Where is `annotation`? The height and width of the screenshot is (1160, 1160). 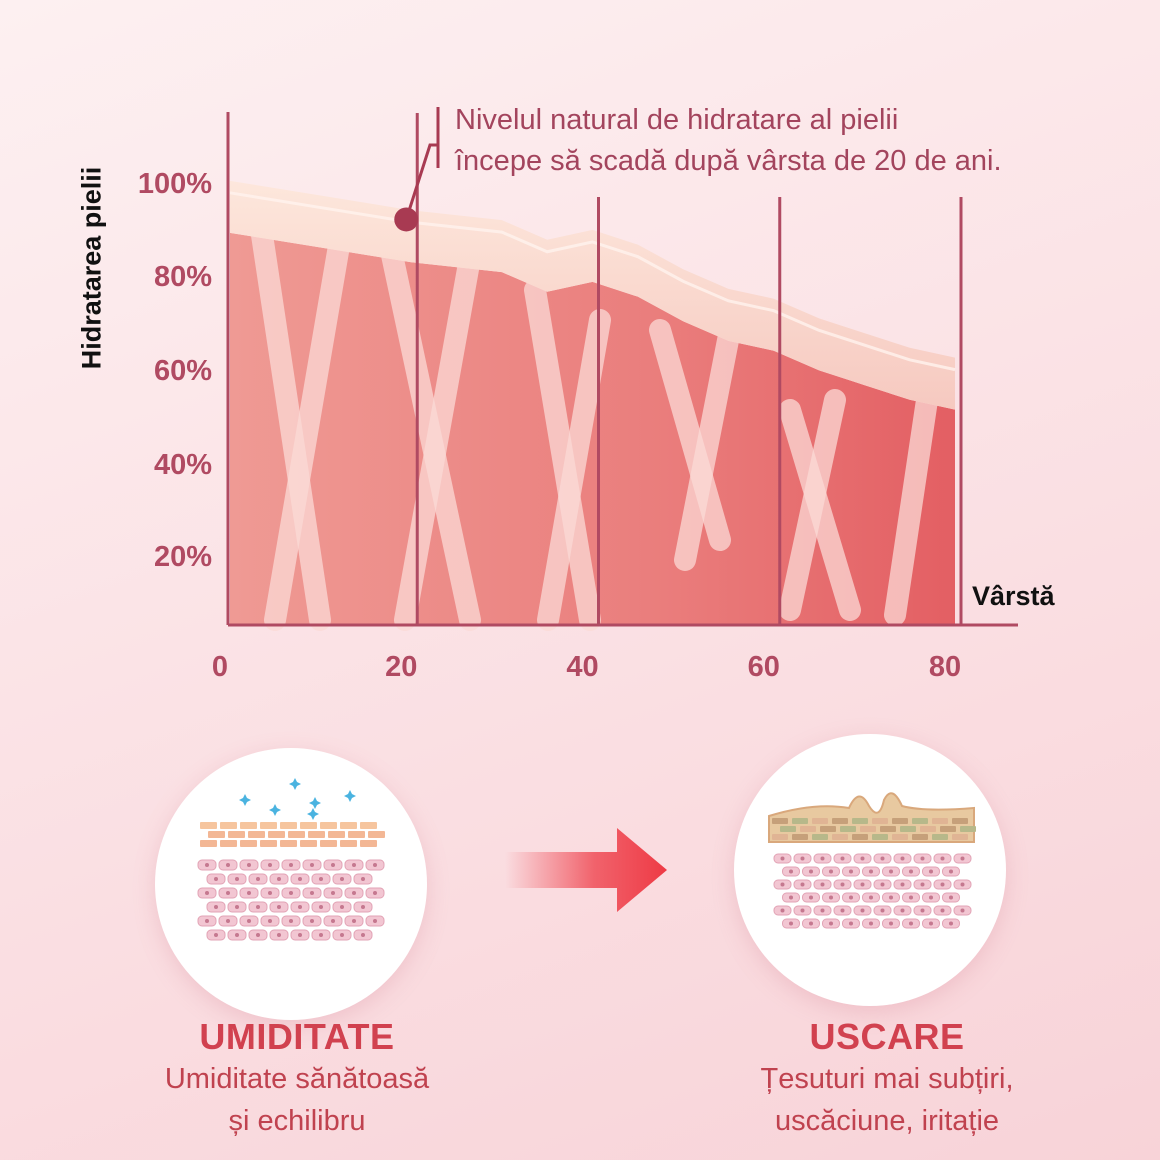 annotation is located at coordinates (417, 169).